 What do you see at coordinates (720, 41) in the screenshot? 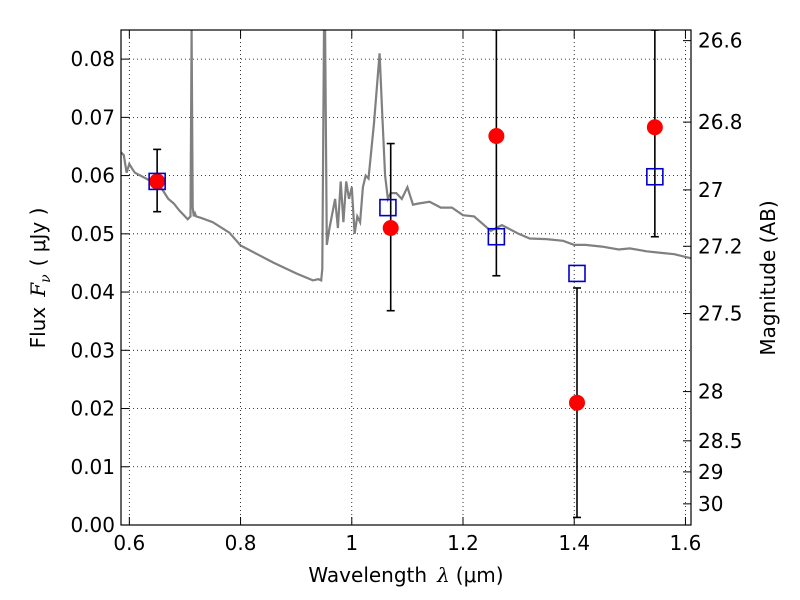
I see `mag-tick-label: 26.6` at bounding box center [720, 41].